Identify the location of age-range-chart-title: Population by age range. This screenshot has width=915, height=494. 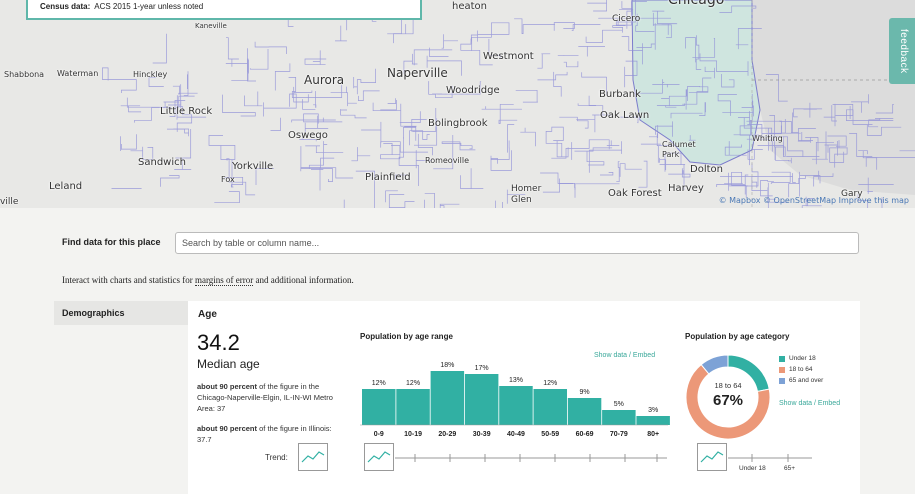
(406, 336).